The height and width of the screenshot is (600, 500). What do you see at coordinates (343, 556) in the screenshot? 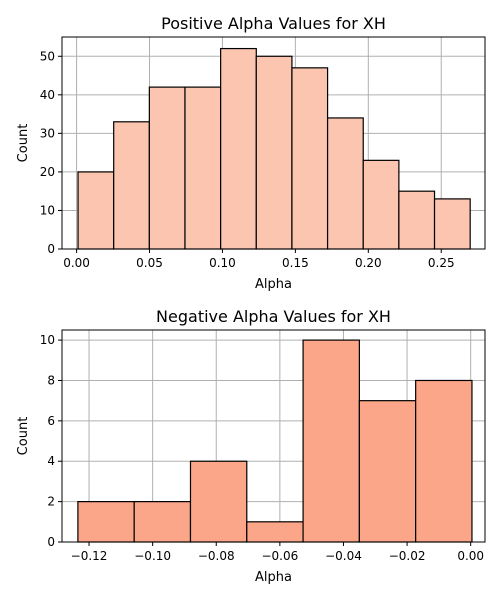
I see `x-tick-label: −0.04` at bounding box center [343, 556].